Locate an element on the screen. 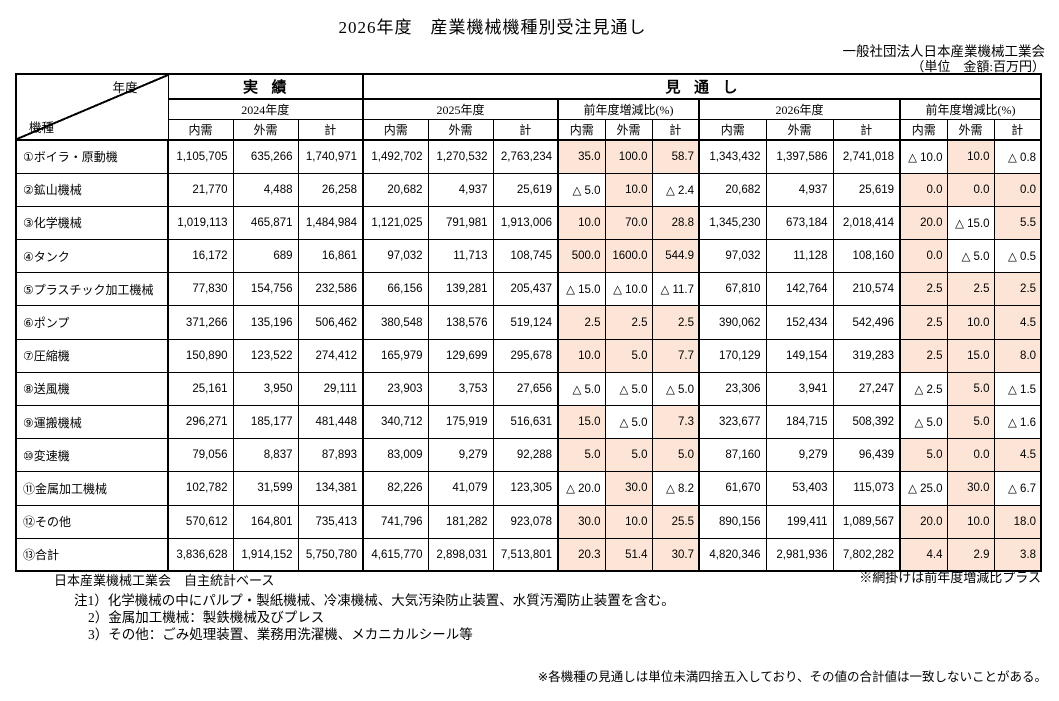 The height and width of the screenshot is (701, 1059). cell-fy2025-total: 205,437 is located at coordinates (525, 289).